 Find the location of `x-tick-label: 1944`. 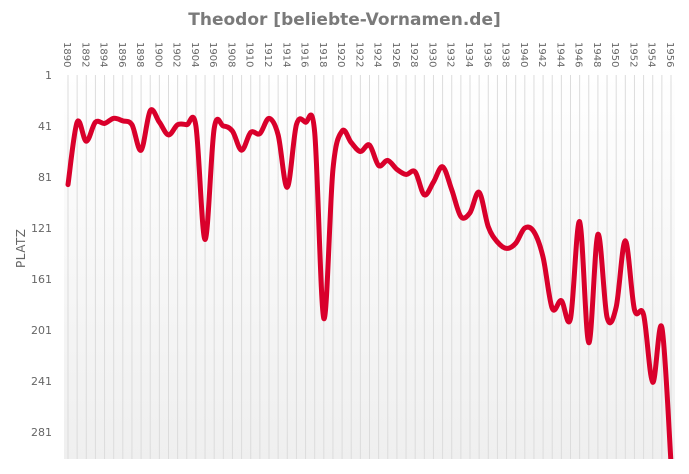

x-tick-label: 1944 is located at coordinates (559, 54).